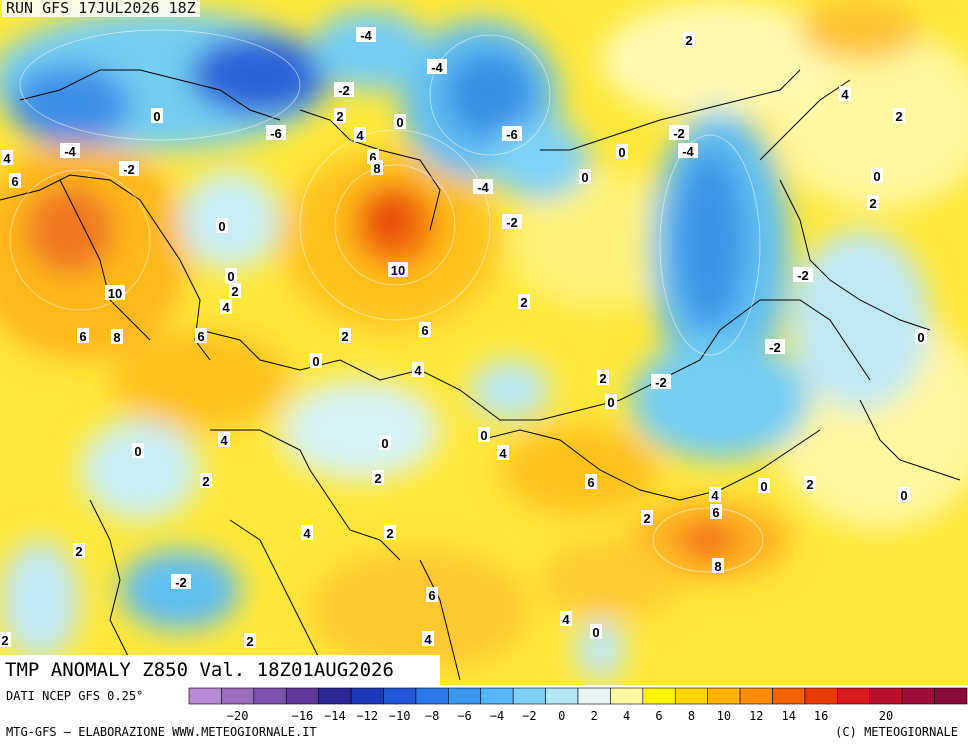  What do you see at coordinates (788, 716) in the screenshot?
I see `colorbar-tick-label: 14` at bounding box center [788, 716].